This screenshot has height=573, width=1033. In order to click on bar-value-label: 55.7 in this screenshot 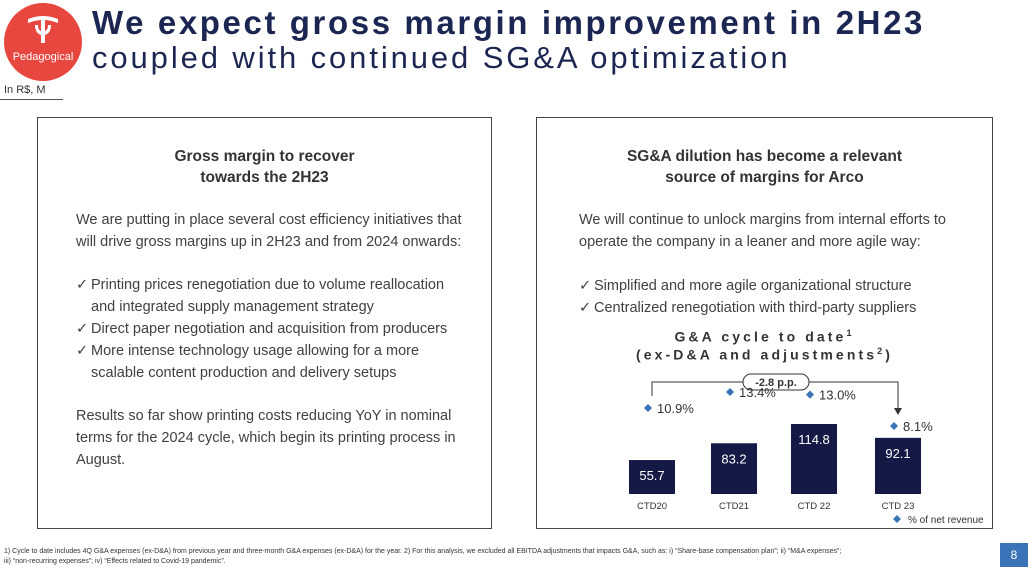, I will do `click(651, 475)`.